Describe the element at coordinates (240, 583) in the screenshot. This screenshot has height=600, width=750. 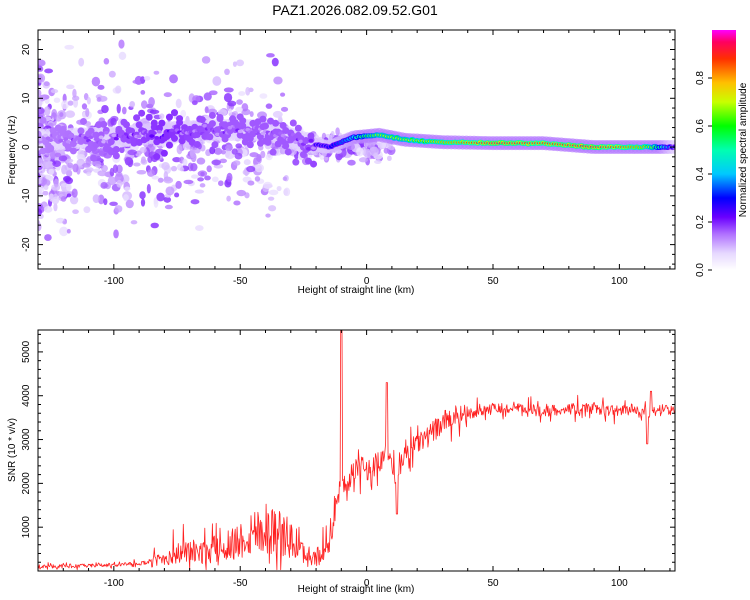
I see `bottom-x-tick-label: -50` at that location.